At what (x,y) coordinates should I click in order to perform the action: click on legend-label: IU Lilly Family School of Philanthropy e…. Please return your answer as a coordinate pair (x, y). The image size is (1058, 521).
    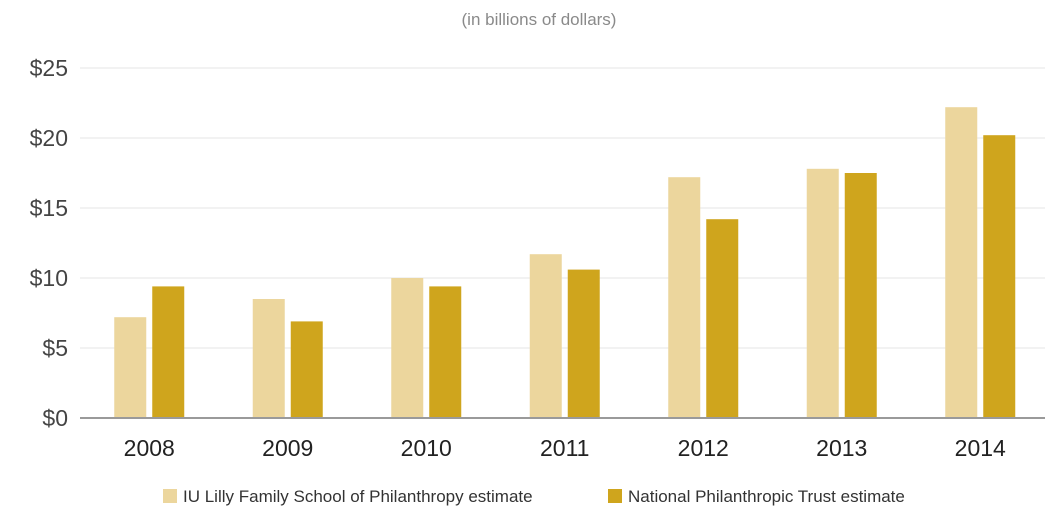
    Looking at the image, I should click on (358, 496).